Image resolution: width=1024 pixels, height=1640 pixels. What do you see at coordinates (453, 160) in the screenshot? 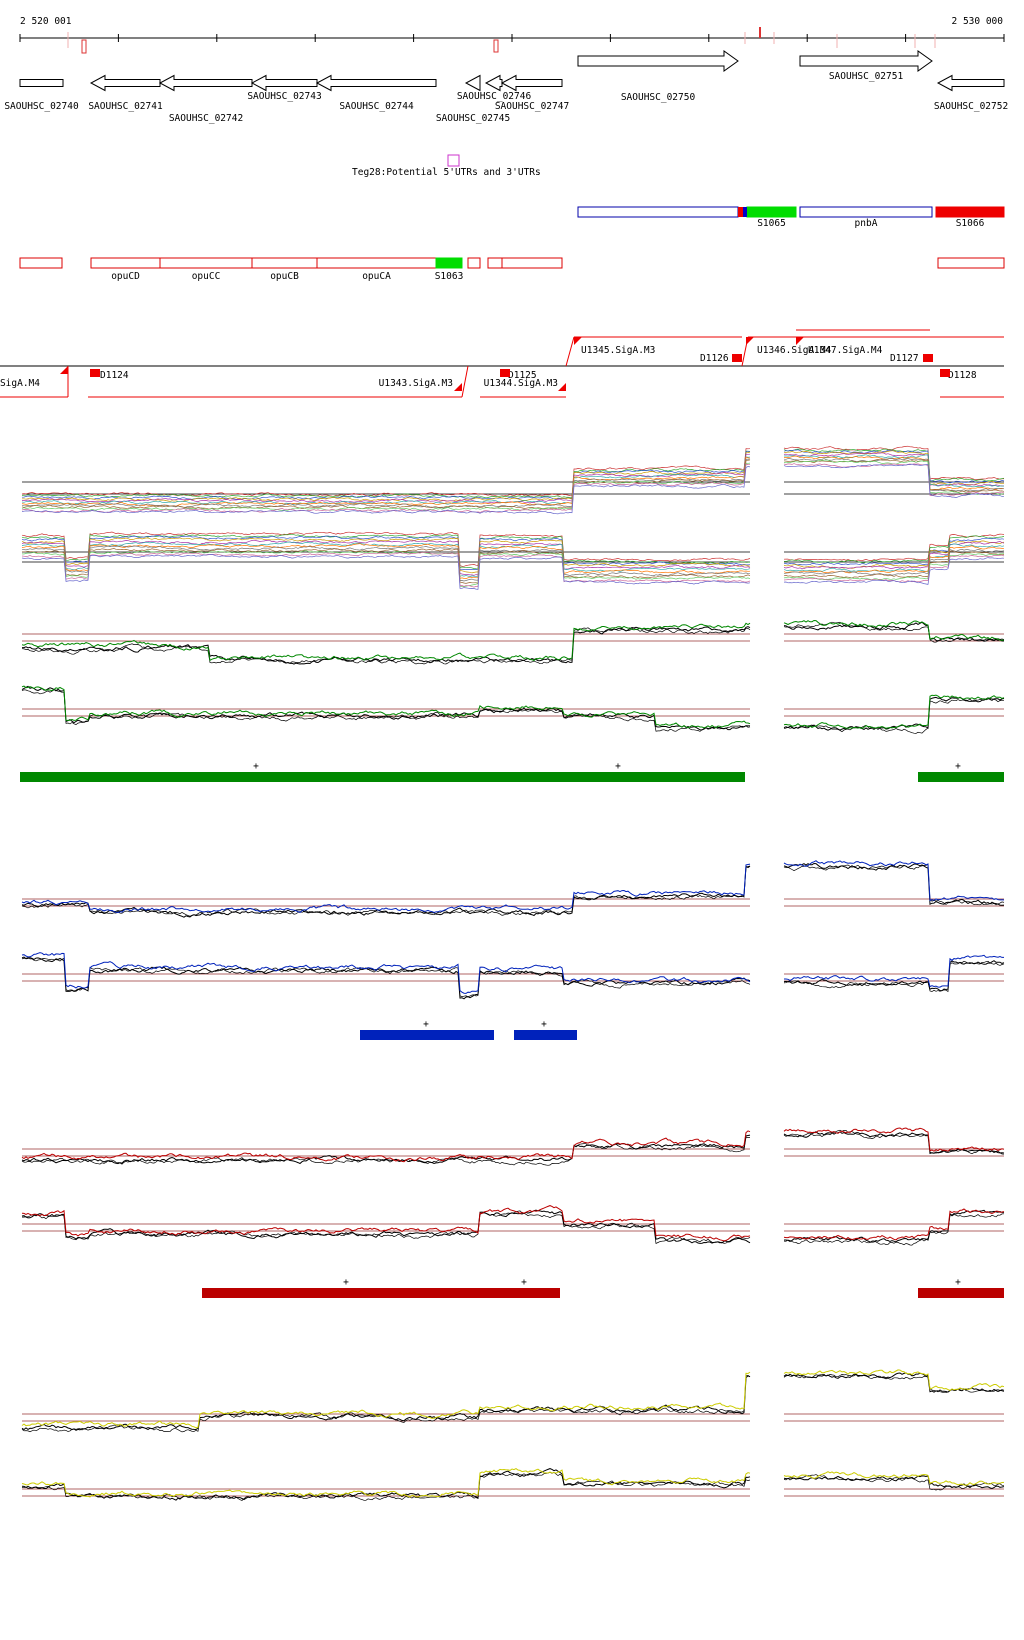
I see `teg28-marker` at bounding box center [453, 160].